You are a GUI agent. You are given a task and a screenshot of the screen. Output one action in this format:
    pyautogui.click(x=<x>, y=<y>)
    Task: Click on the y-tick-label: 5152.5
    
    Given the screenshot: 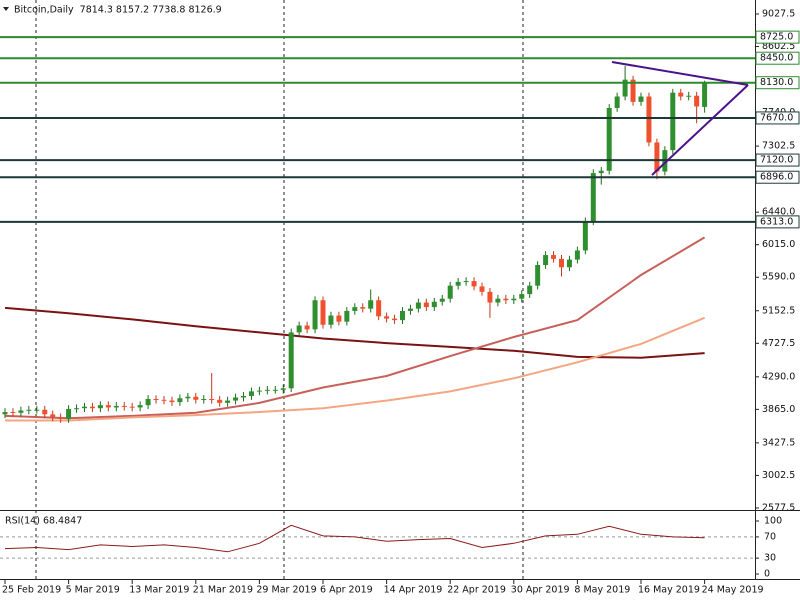 What is the action you would take?
    pyautogui.click(x=778, y=310)
    